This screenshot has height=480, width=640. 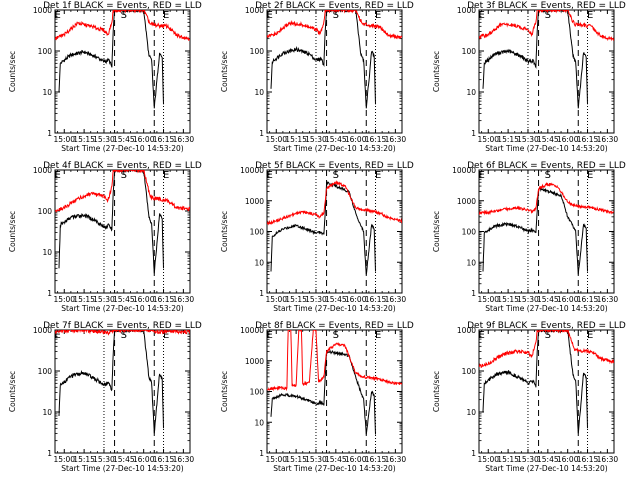 What do you see at coordinates (334, 6) in the screenshot?
I see `chart-title: Det 2f BLACK = Events, RED = LLD` at bounding box center [334, 6].